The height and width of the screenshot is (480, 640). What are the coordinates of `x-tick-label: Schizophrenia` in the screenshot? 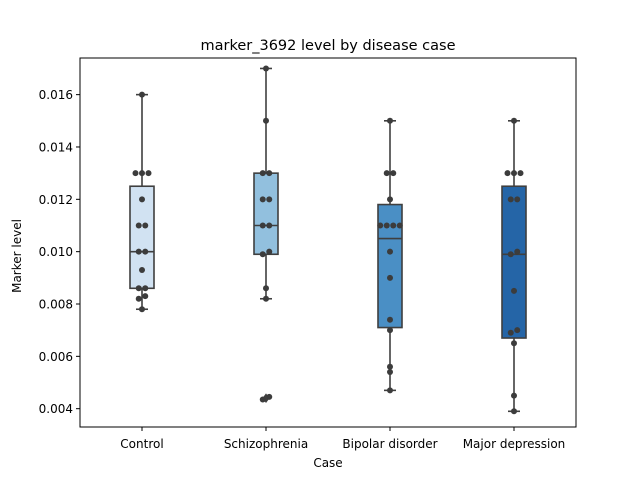 It's located at (266, 444).